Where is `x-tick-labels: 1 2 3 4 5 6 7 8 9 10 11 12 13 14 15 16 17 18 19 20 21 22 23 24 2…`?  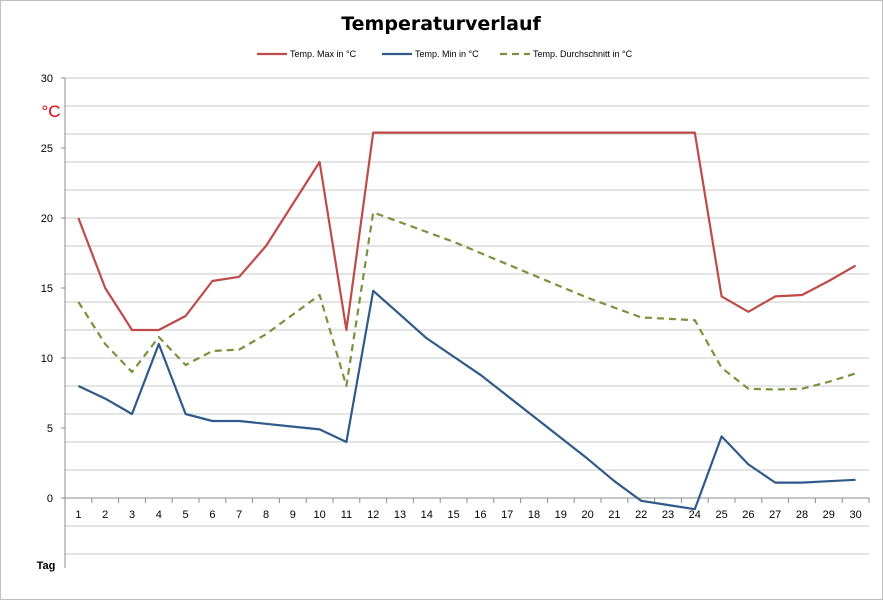
x-tick-labels: 1 2 3 4 5 6 7 8 9 10 11 12 13 14 15 16 17 18 19 20 21 22 23 24 2… is located at coordinates (468, 515).